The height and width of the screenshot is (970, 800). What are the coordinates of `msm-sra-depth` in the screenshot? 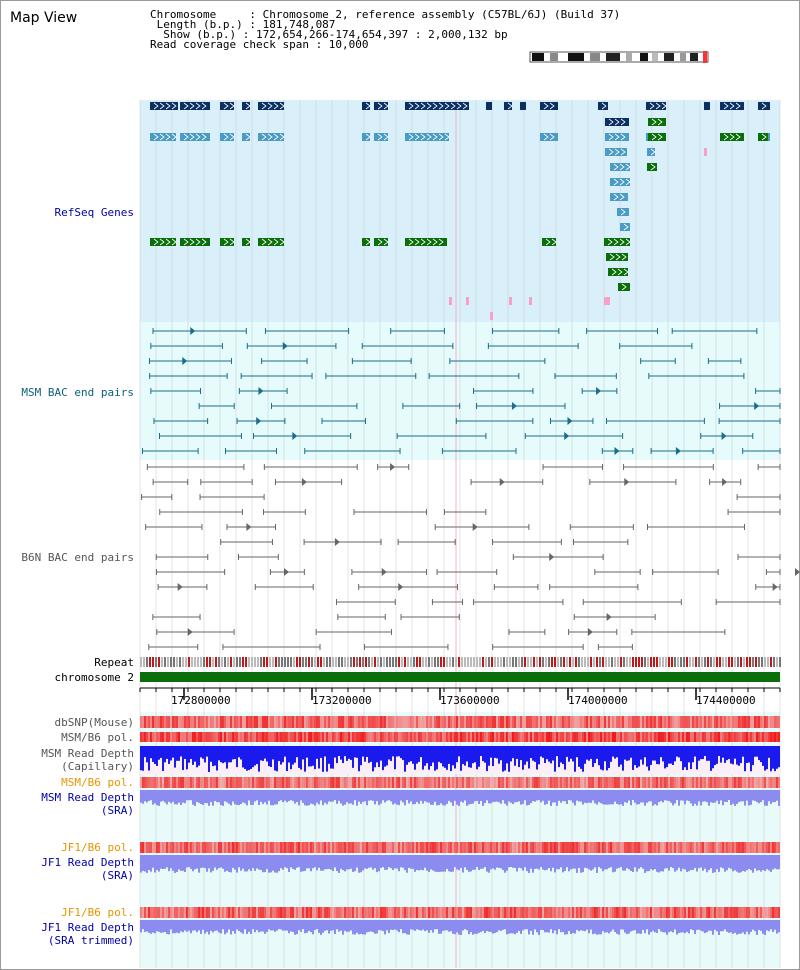 It's located at (460, 798).